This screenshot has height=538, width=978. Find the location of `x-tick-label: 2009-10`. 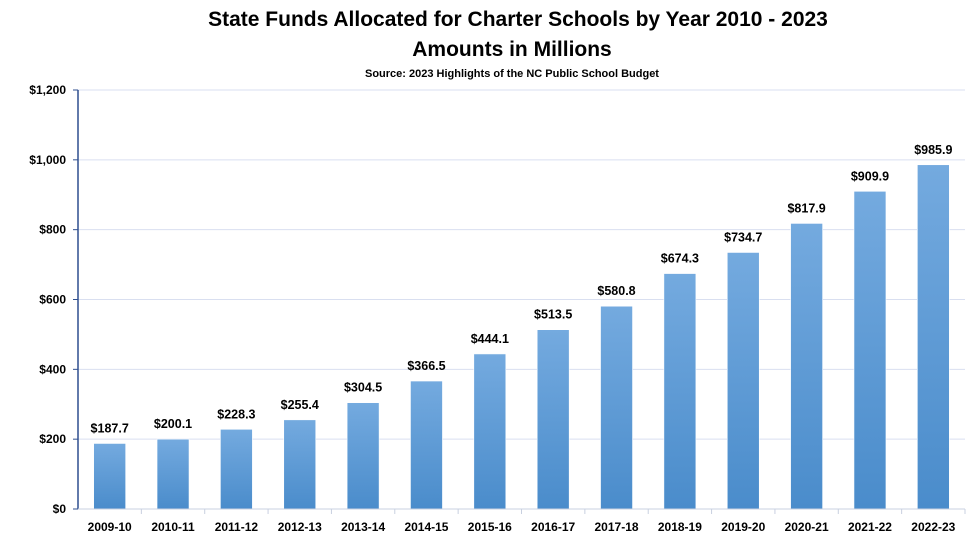

x-tick-label: 2009-10 is located at coordinates (110, 527).